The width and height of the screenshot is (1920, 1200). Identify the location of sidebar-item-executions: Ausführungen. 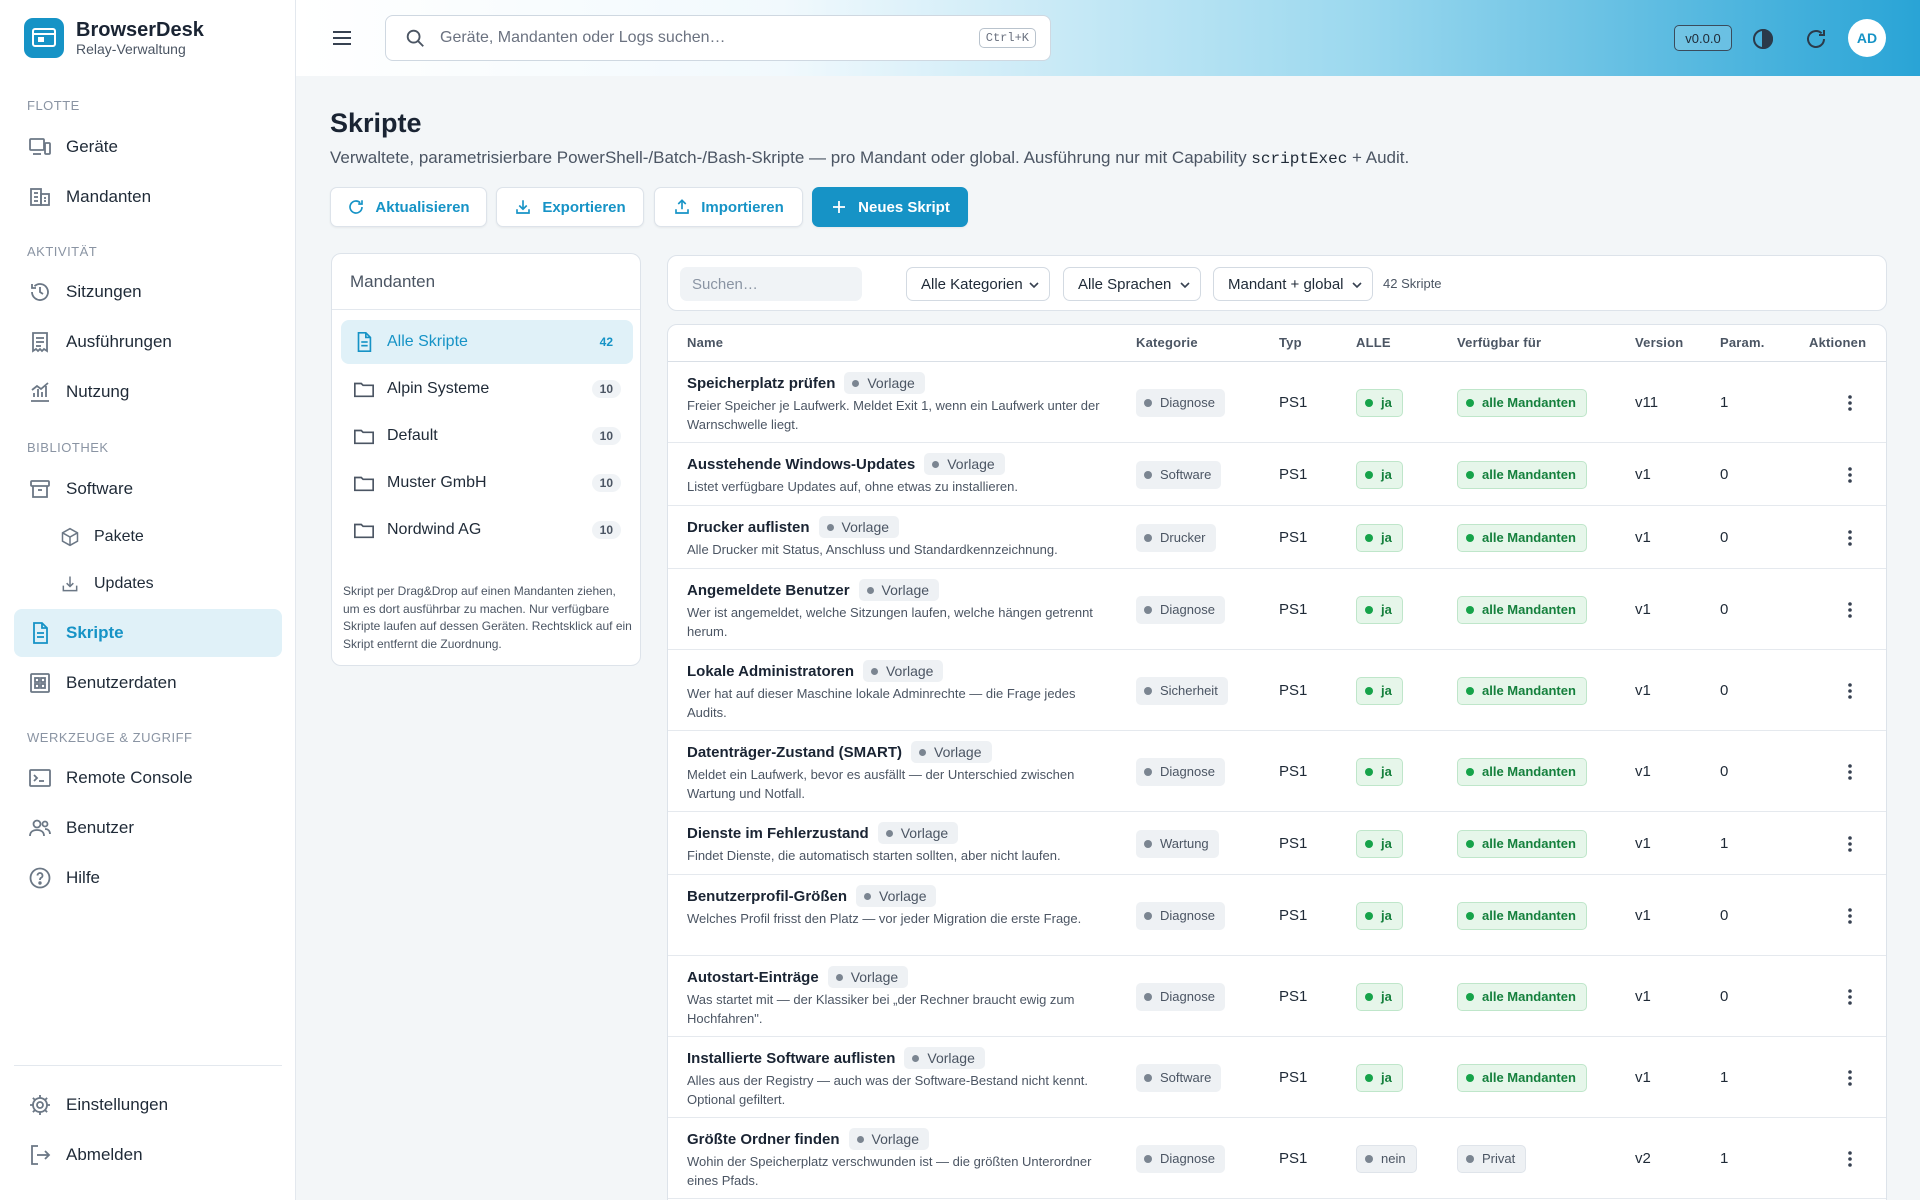
(148, 342).